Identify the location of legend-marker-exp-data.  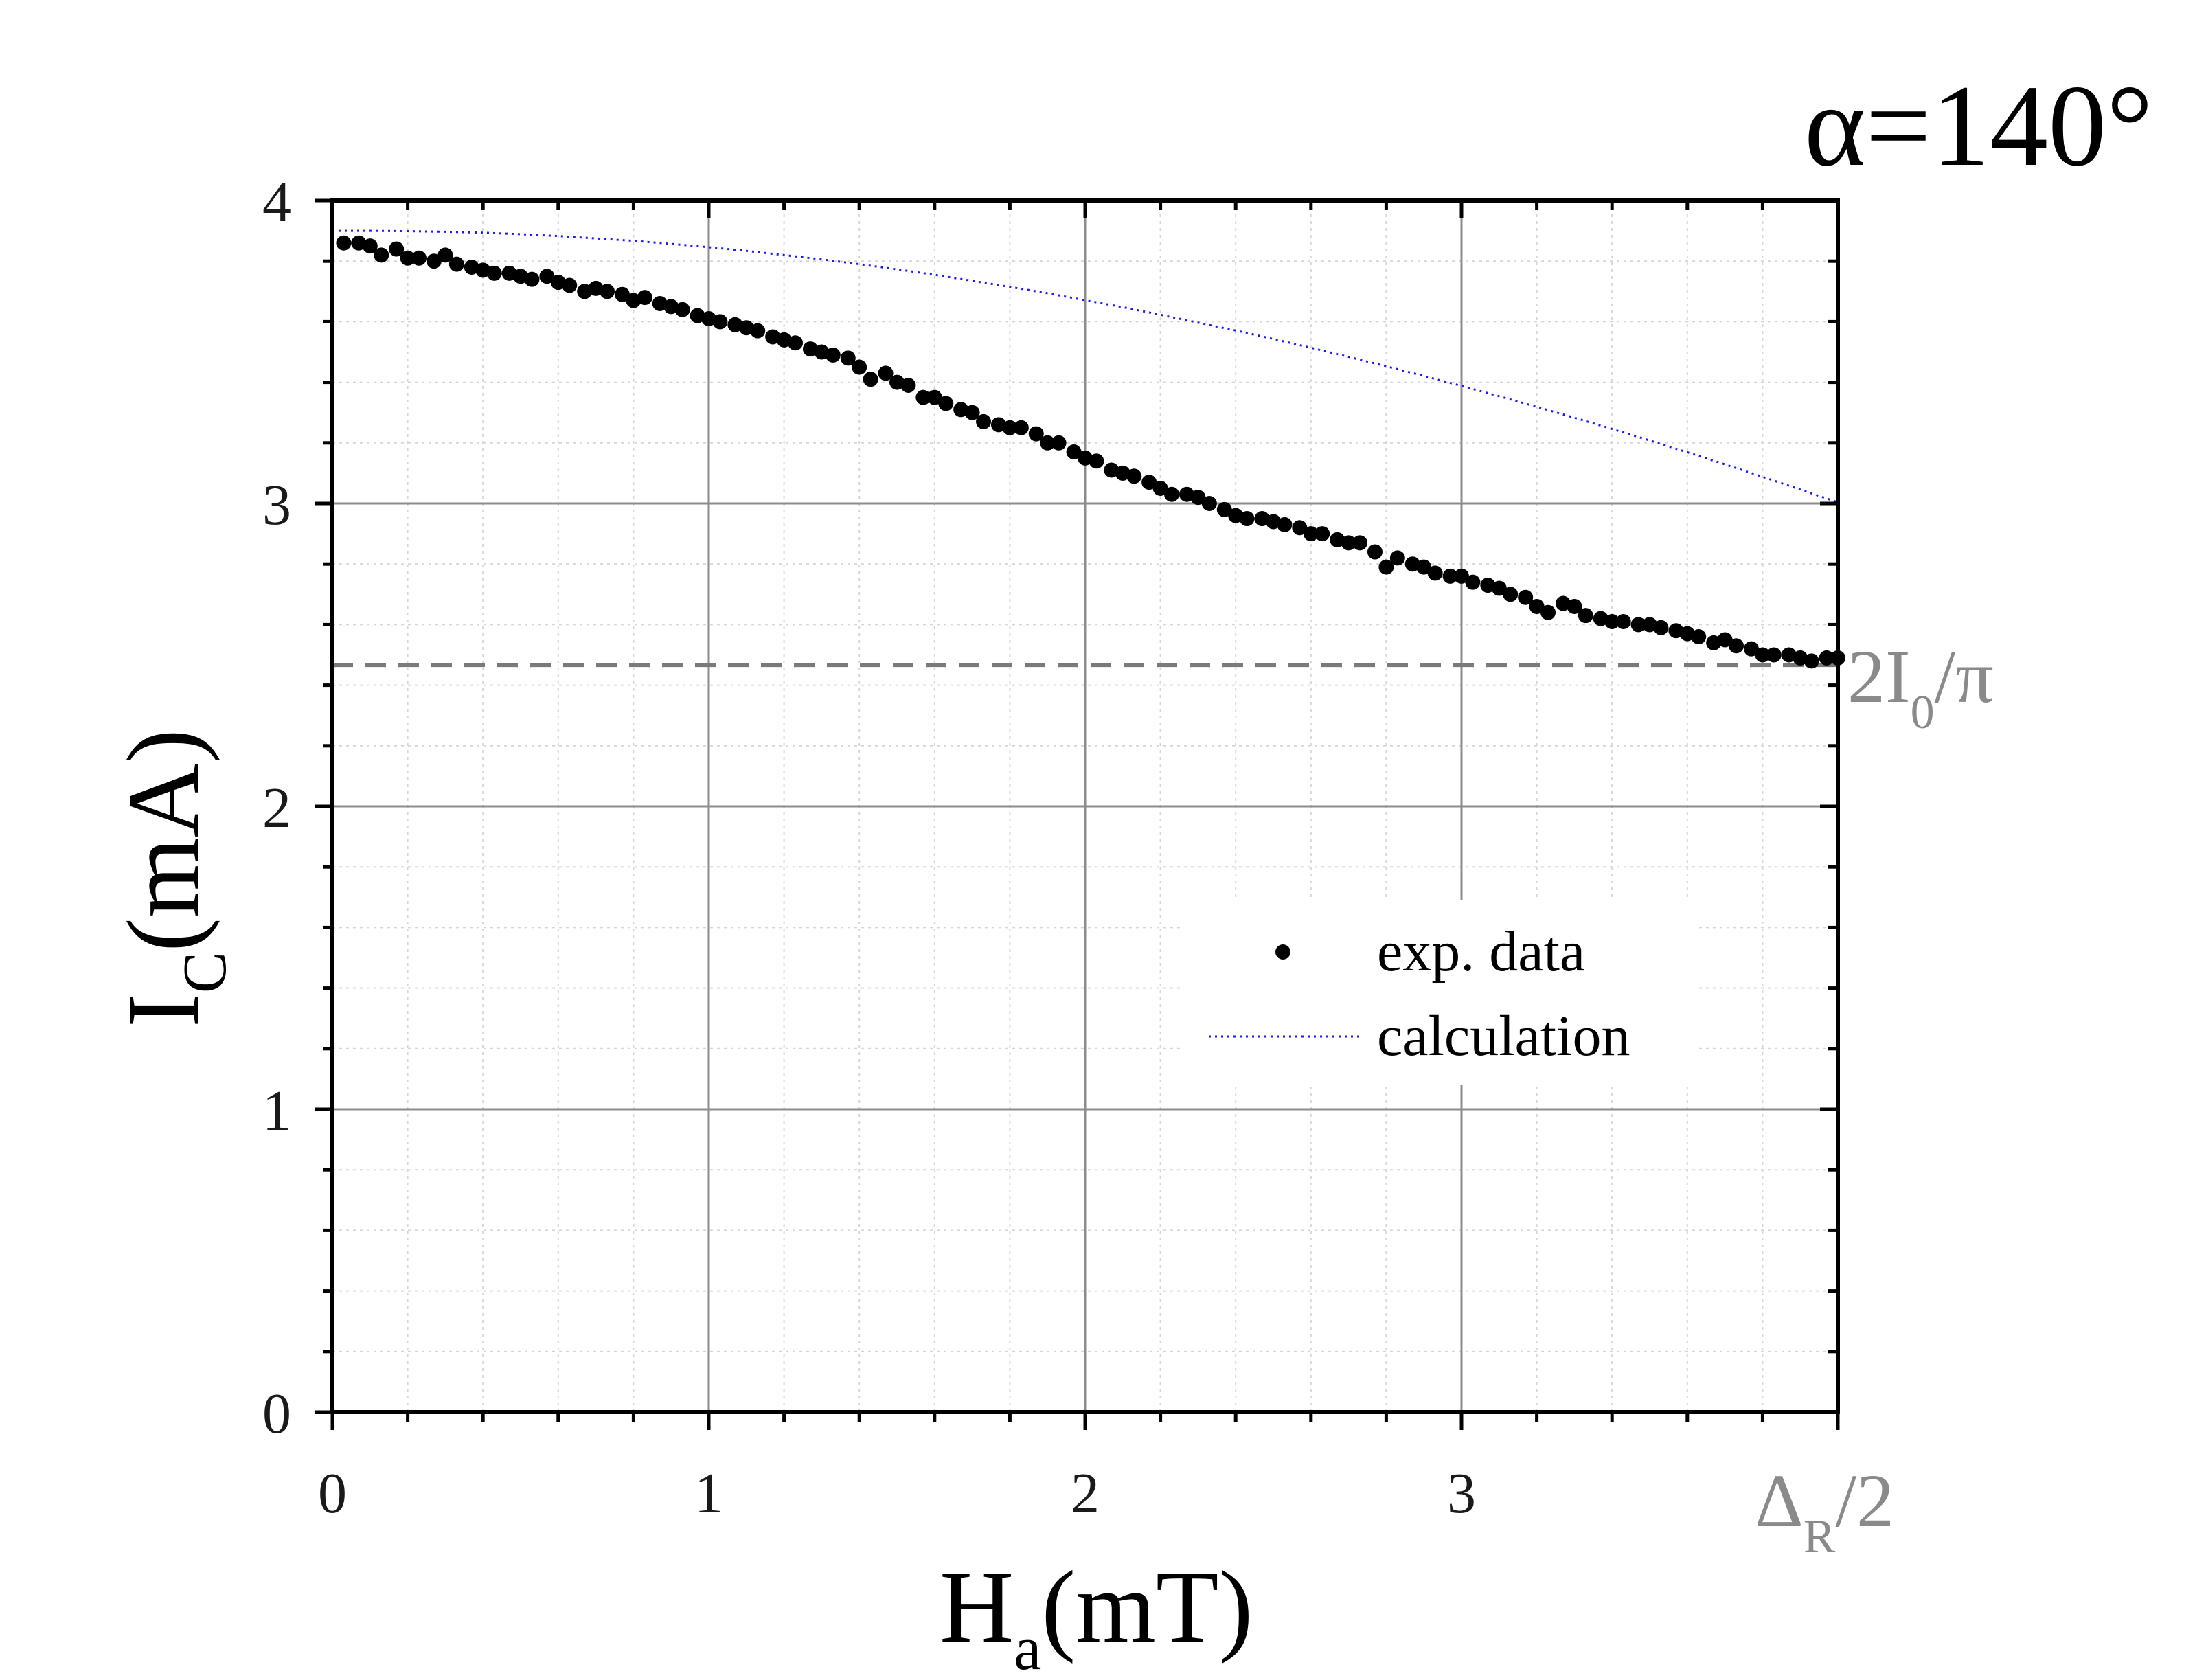
(1283, 952).